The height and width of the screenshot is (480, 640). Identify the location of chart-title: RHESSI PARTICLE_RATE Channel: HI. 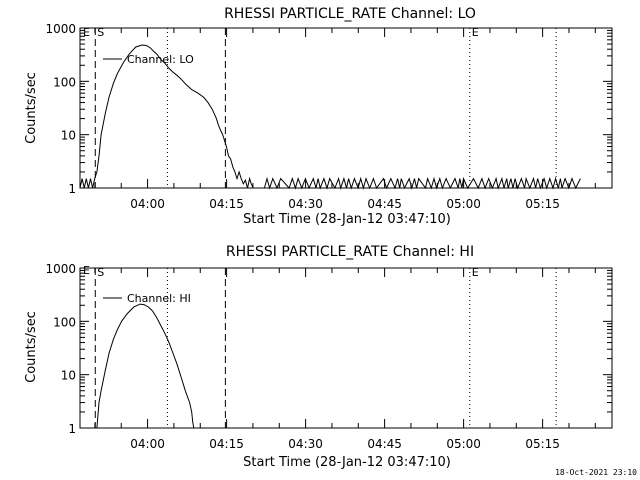
(350, 252).